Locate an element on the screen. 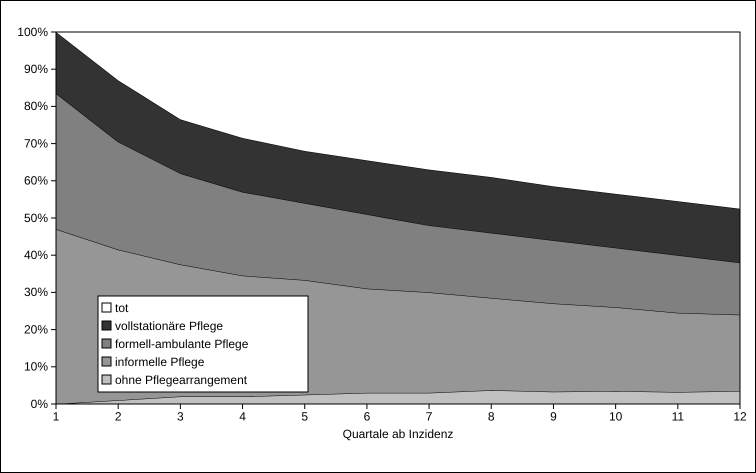 This screenshot has width=756, height=473. x-tick-label: 3 is located at coordinates (180, 417).